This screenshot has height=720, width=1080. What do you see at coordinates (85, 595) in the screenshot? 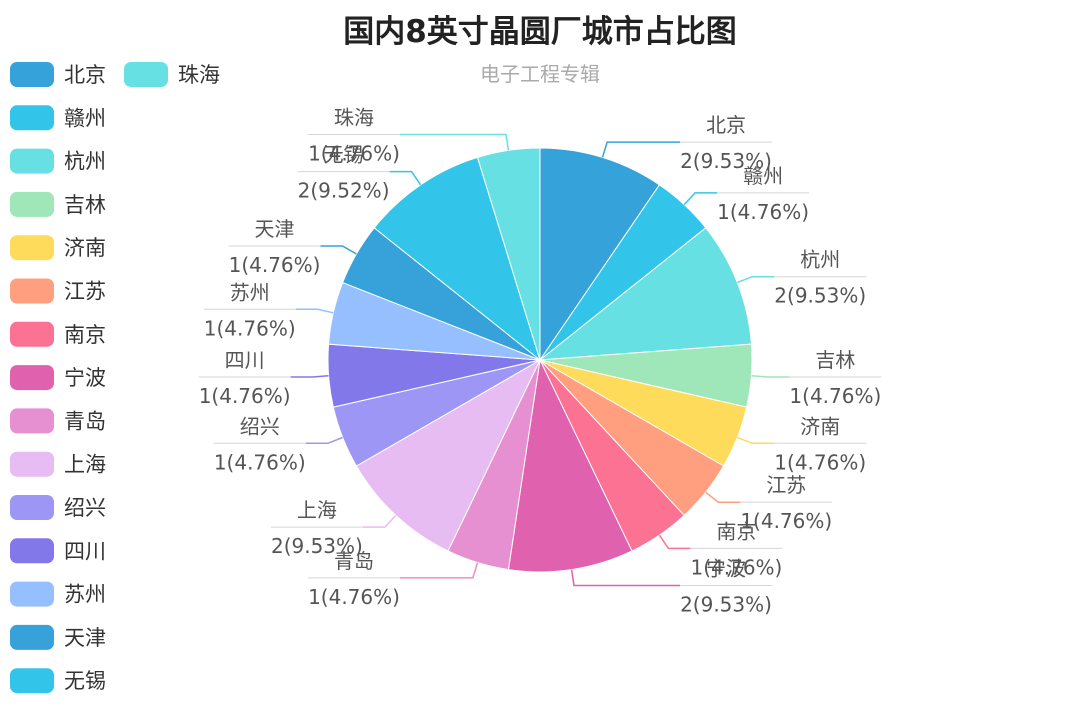
I see `legend-label: 苏州` at bounding box center [85, 595].